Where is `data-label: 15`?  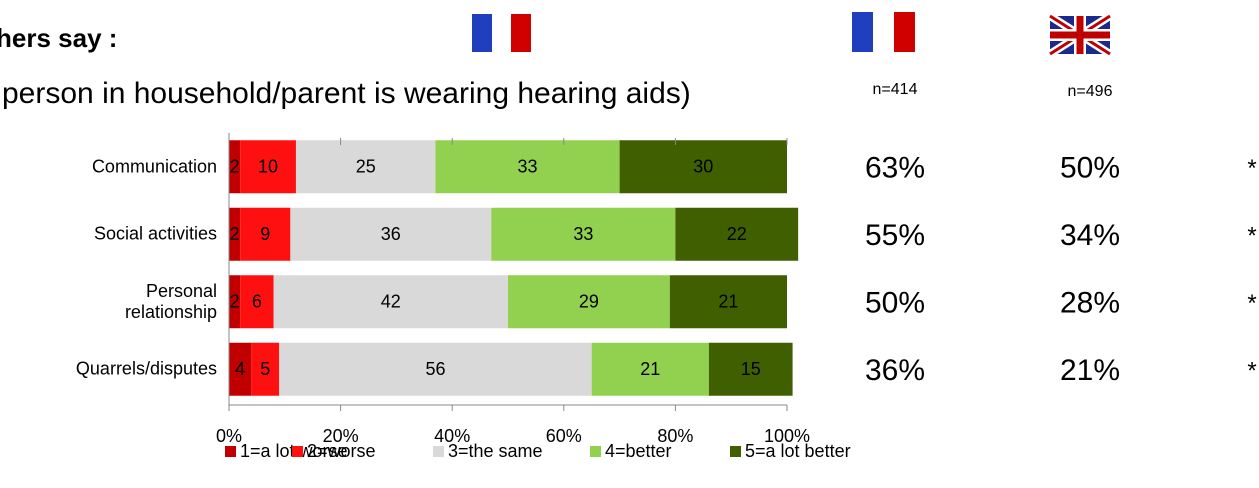
data-label: 15 is located at coordinates (751, 369).